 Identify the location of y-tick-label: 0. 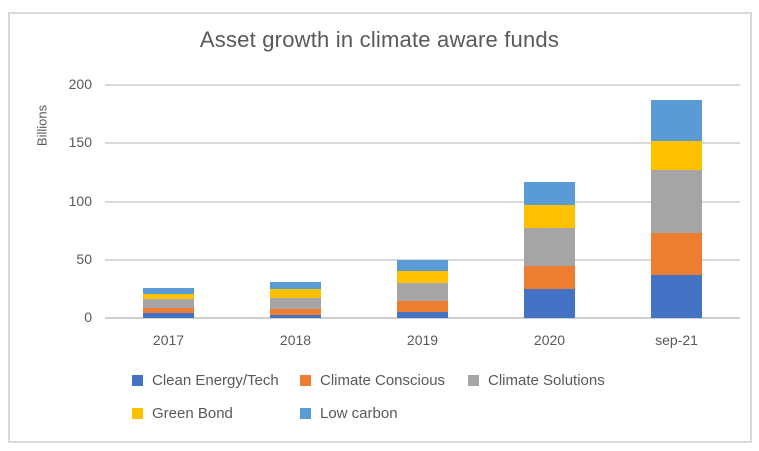
(88, 317).